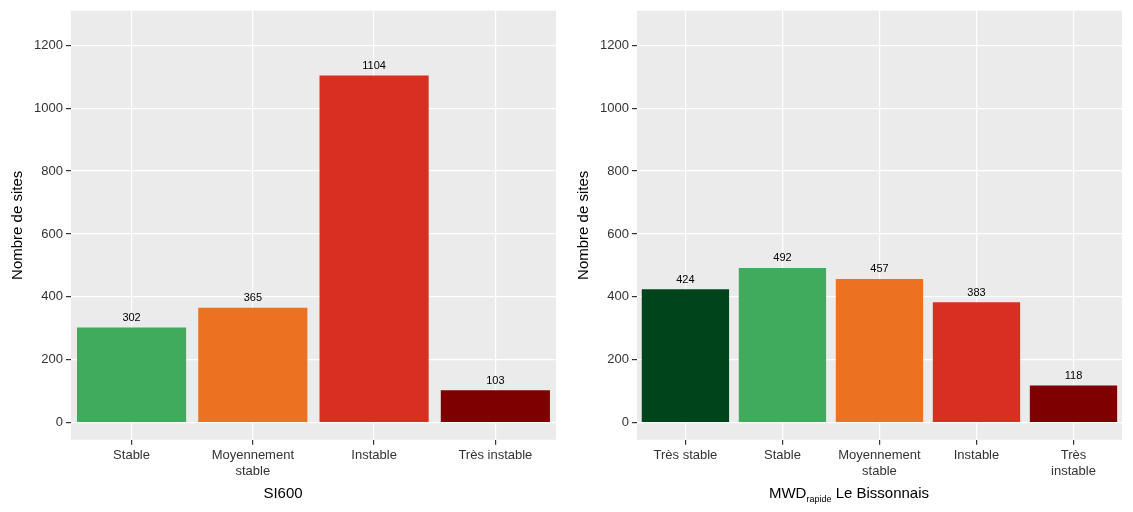 The width and height of the screenshot is (1133, 512). I want to click on data-label: 492, so click(782, 257).